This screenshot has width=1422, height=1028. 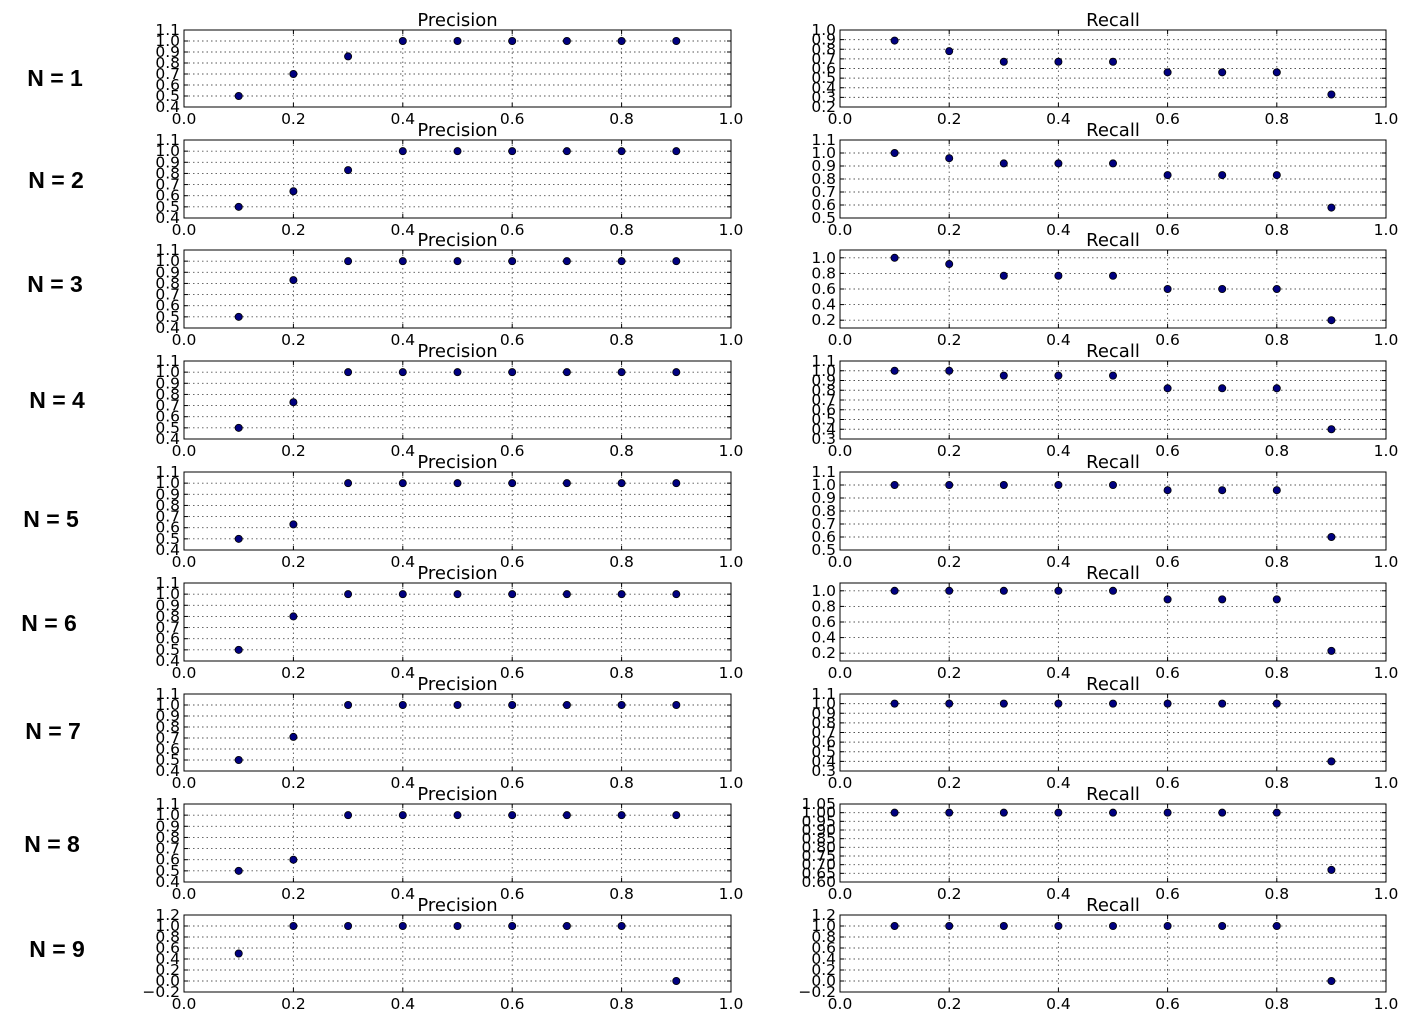 I want to click on y-tick-label: −0.2, so click(x=817, y=992).